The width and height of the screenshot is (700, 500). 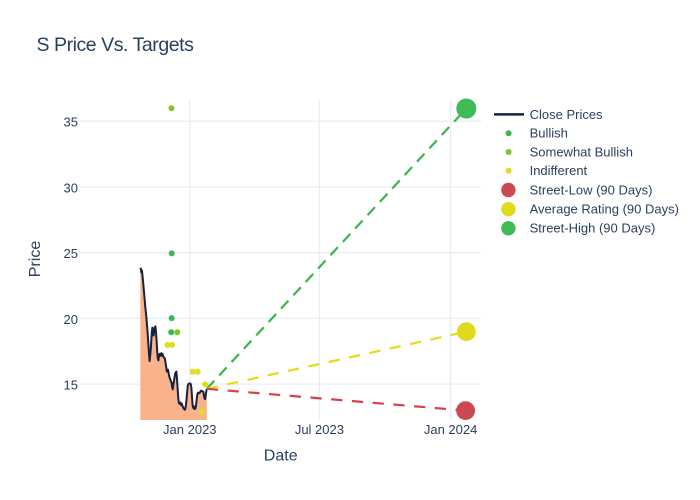 What do you see at coordinates (581, 151) in the screenshot?
I see `svg-text: Somewhat Bullish` at bounding box center [581, 151].